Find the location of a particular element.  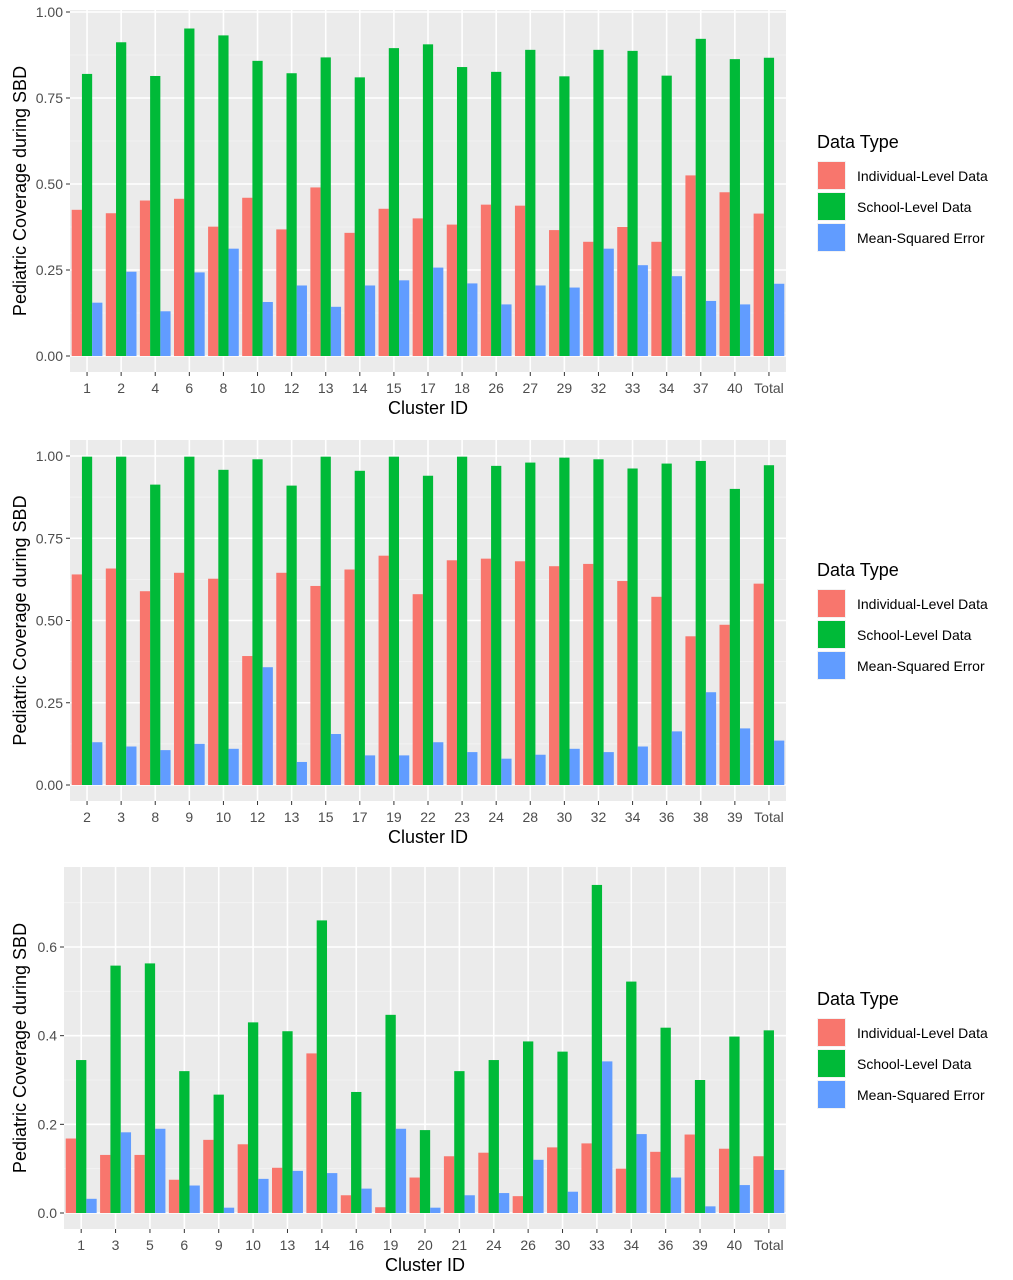

x-tick-label: 12 is located at coordinates (292, 388).